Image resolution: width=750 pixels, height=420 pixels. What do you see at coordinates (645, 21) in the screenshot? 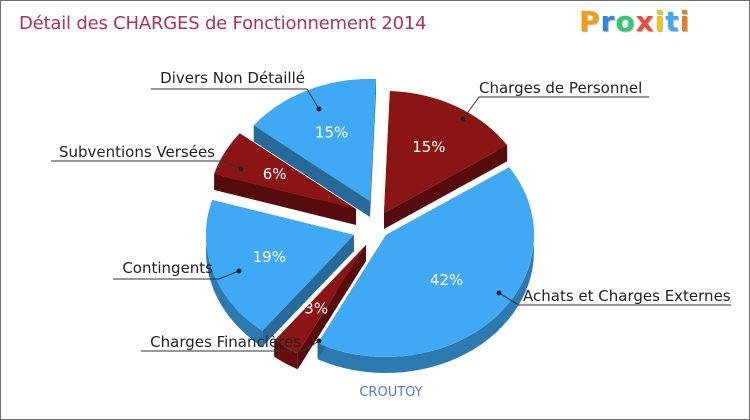
I see `logo-letter: x` at bounding box center [645, 21].